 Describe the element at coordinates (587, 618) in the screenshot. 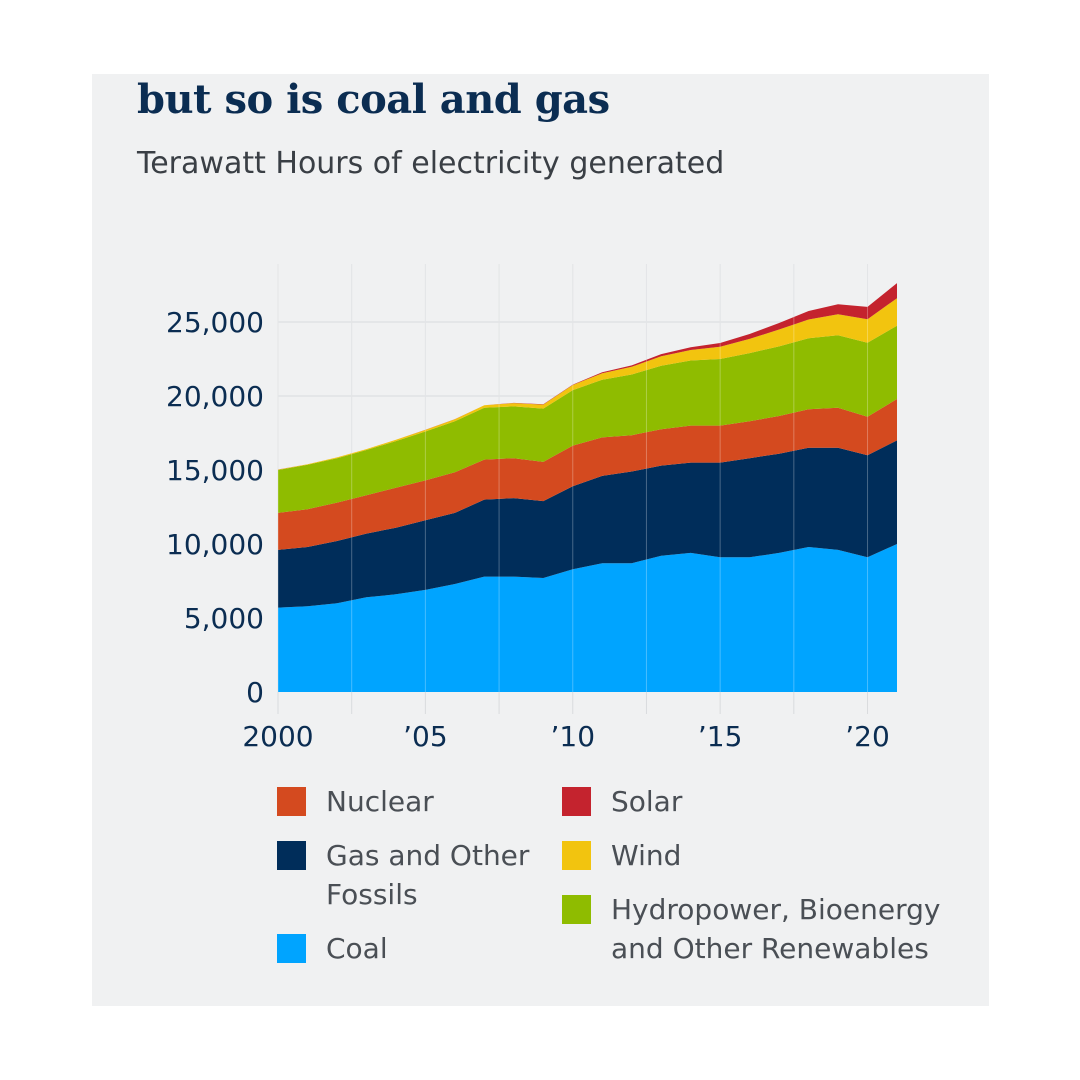

I see `area-coal` at that location.